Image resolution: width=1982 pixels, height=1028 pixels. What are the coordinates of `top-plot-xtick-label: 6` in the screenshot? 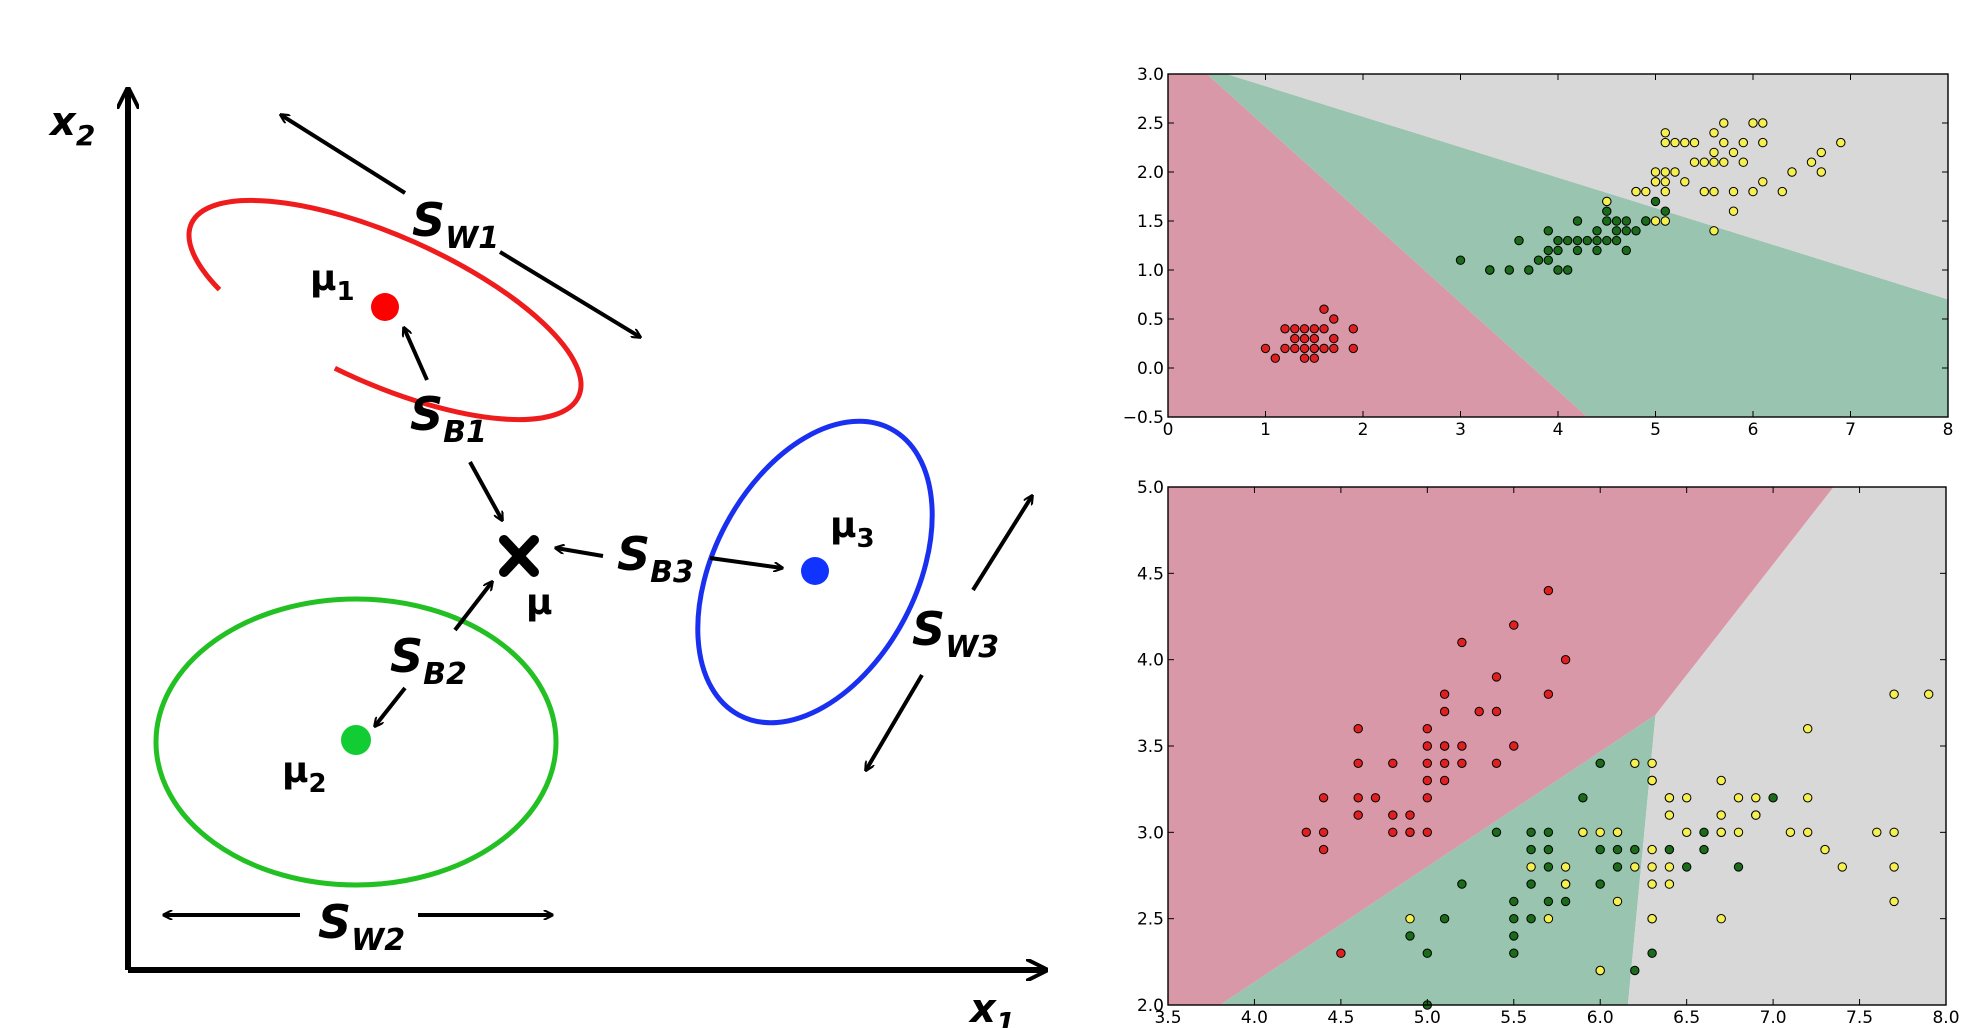 It's located at (1753, 430).